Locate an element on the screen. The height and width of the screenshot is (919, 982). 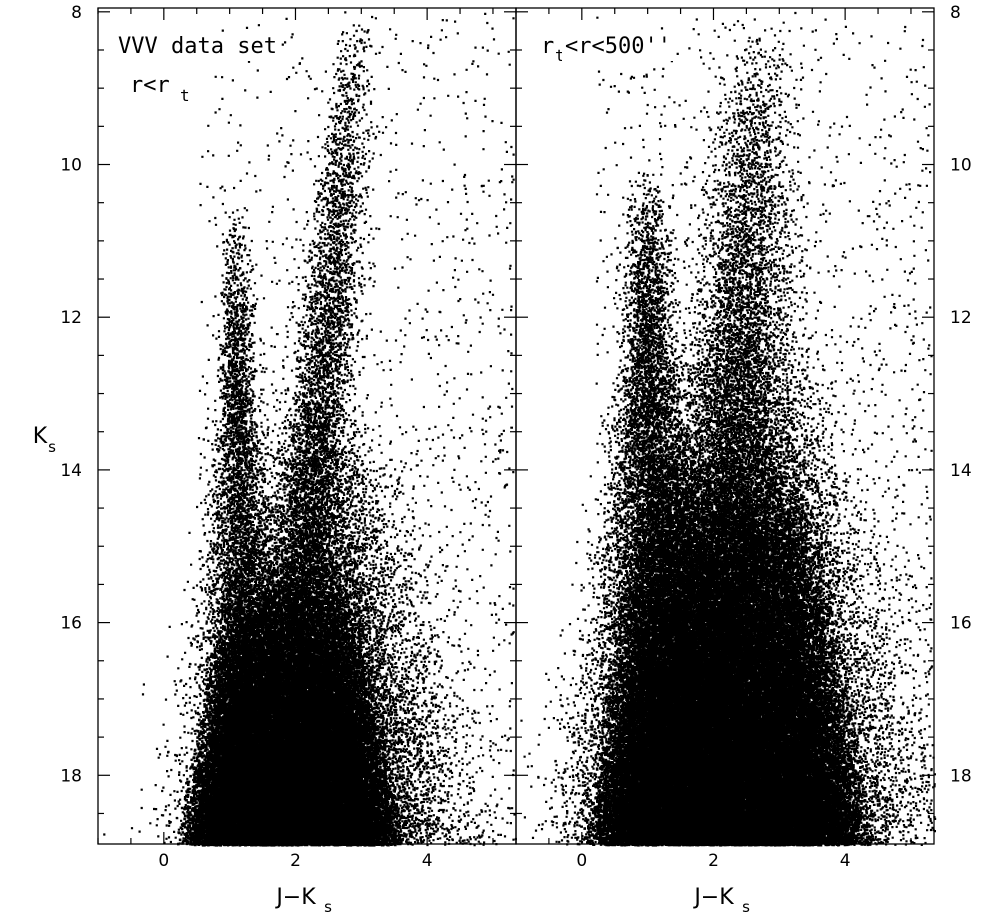
annotation-radius-outer-bound: <r<500'' is located at coordinates (618, 46).